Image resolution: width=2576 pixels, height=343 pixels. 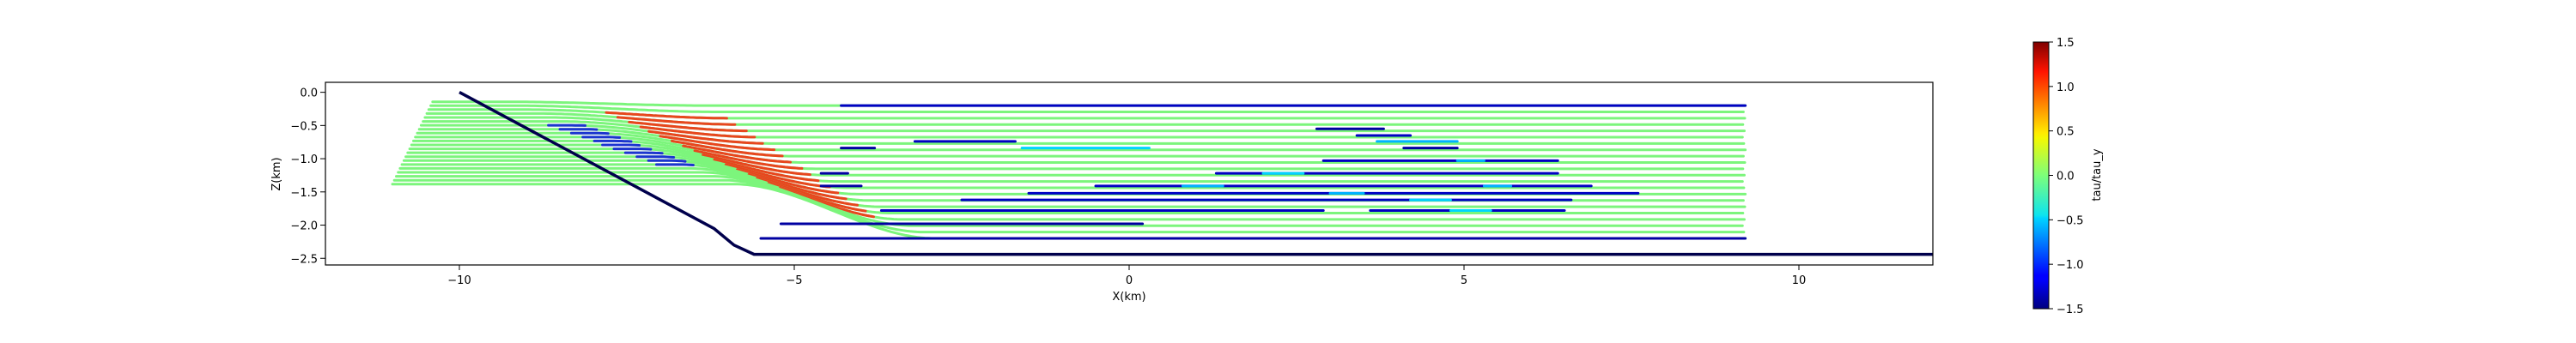 I want to click on colorbar-ticks: 1.5 1.0 0.5 0.0 −0.5 −1.0 −1.5, so click(x=2067, y=176).